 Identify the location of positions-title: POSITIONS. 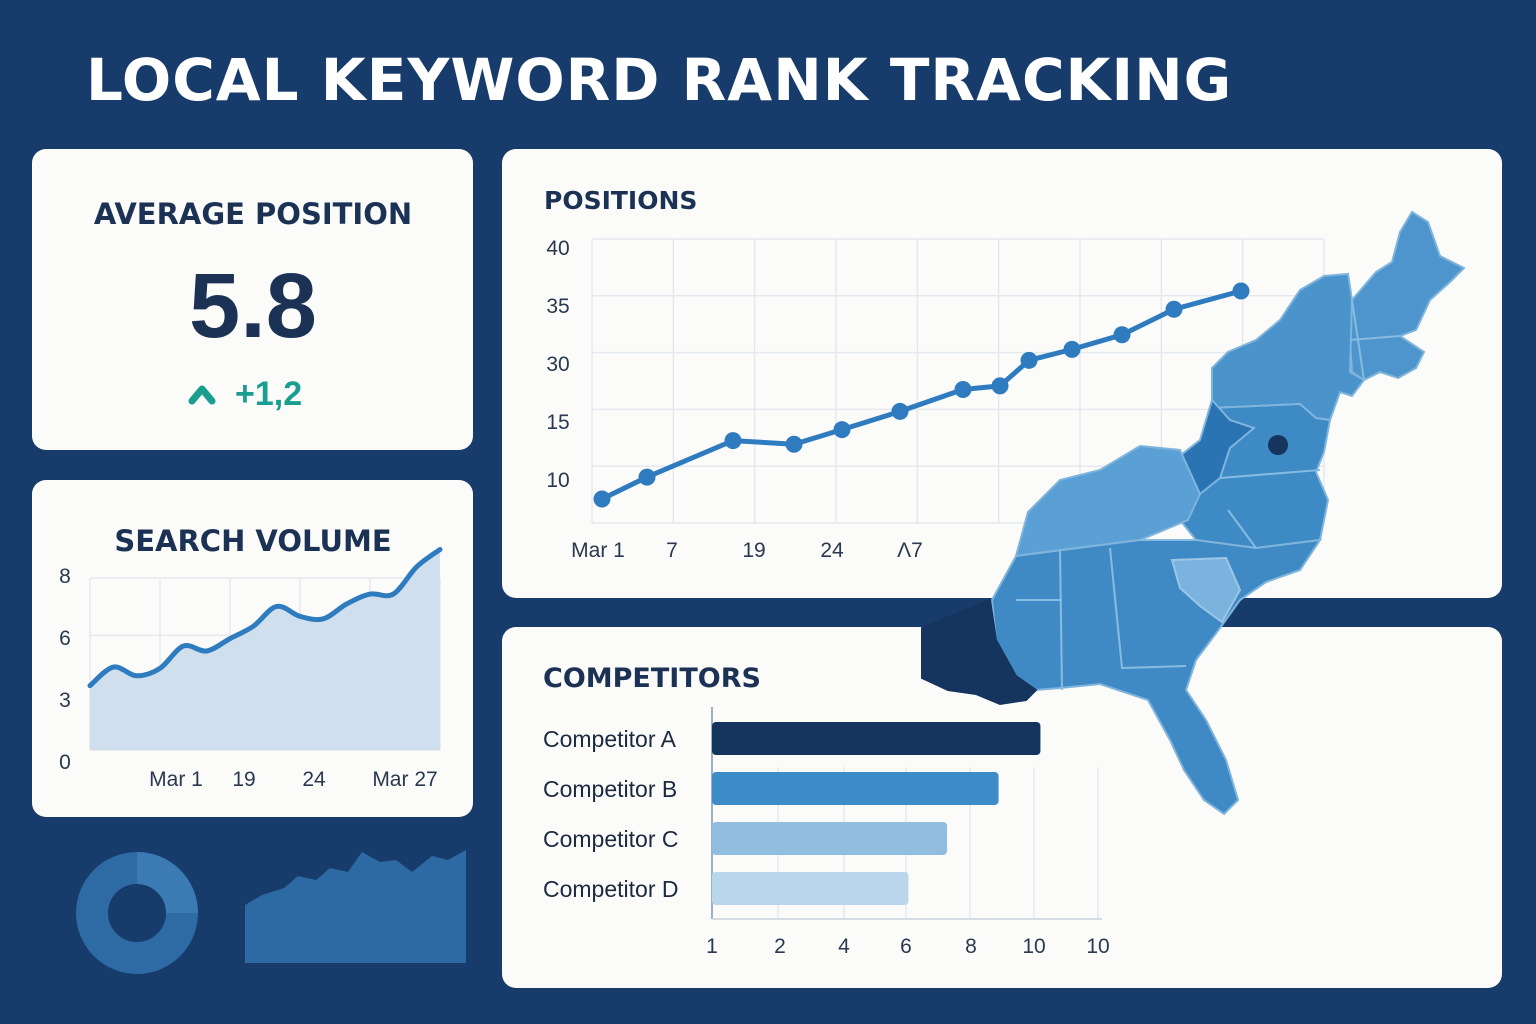
(620, 200).